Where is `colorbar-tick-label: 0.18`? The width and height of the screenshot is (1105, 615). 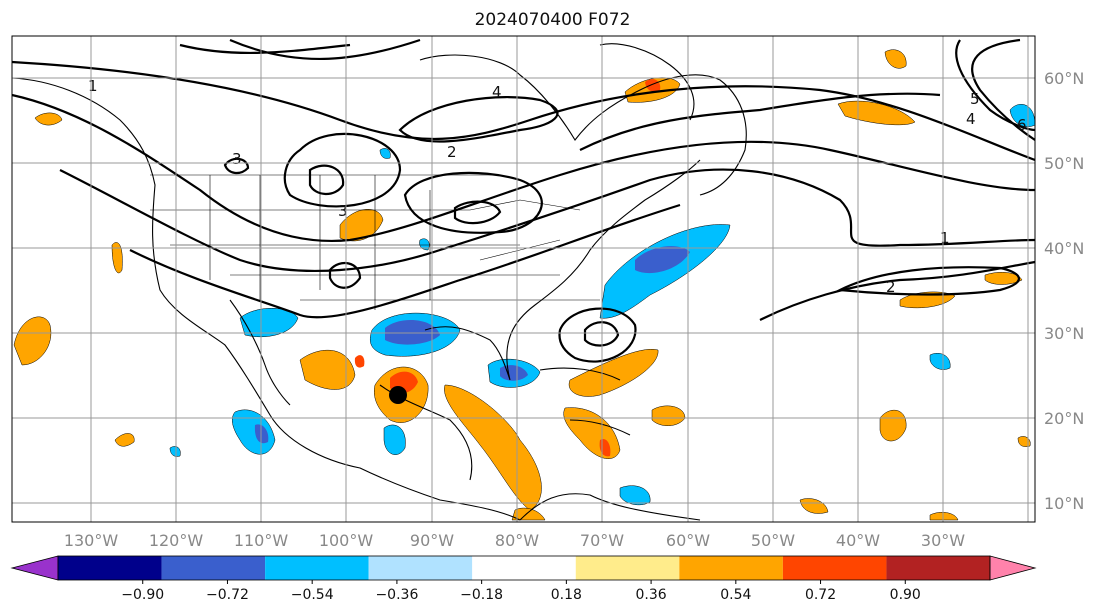
colorbar-tick-label: 0.18 is located at coordinates (566, 595).